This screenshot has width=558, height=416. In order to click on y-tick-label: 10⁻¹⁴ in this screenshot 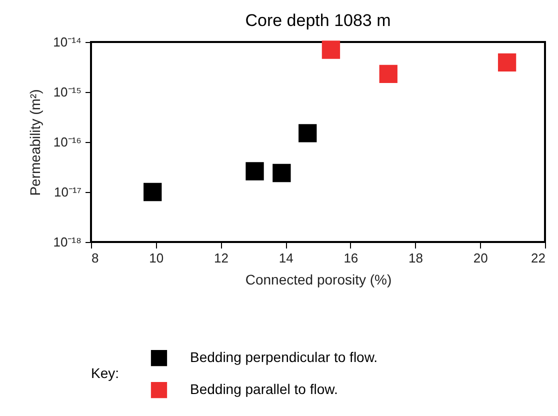, I will do `click(67, 42)`.